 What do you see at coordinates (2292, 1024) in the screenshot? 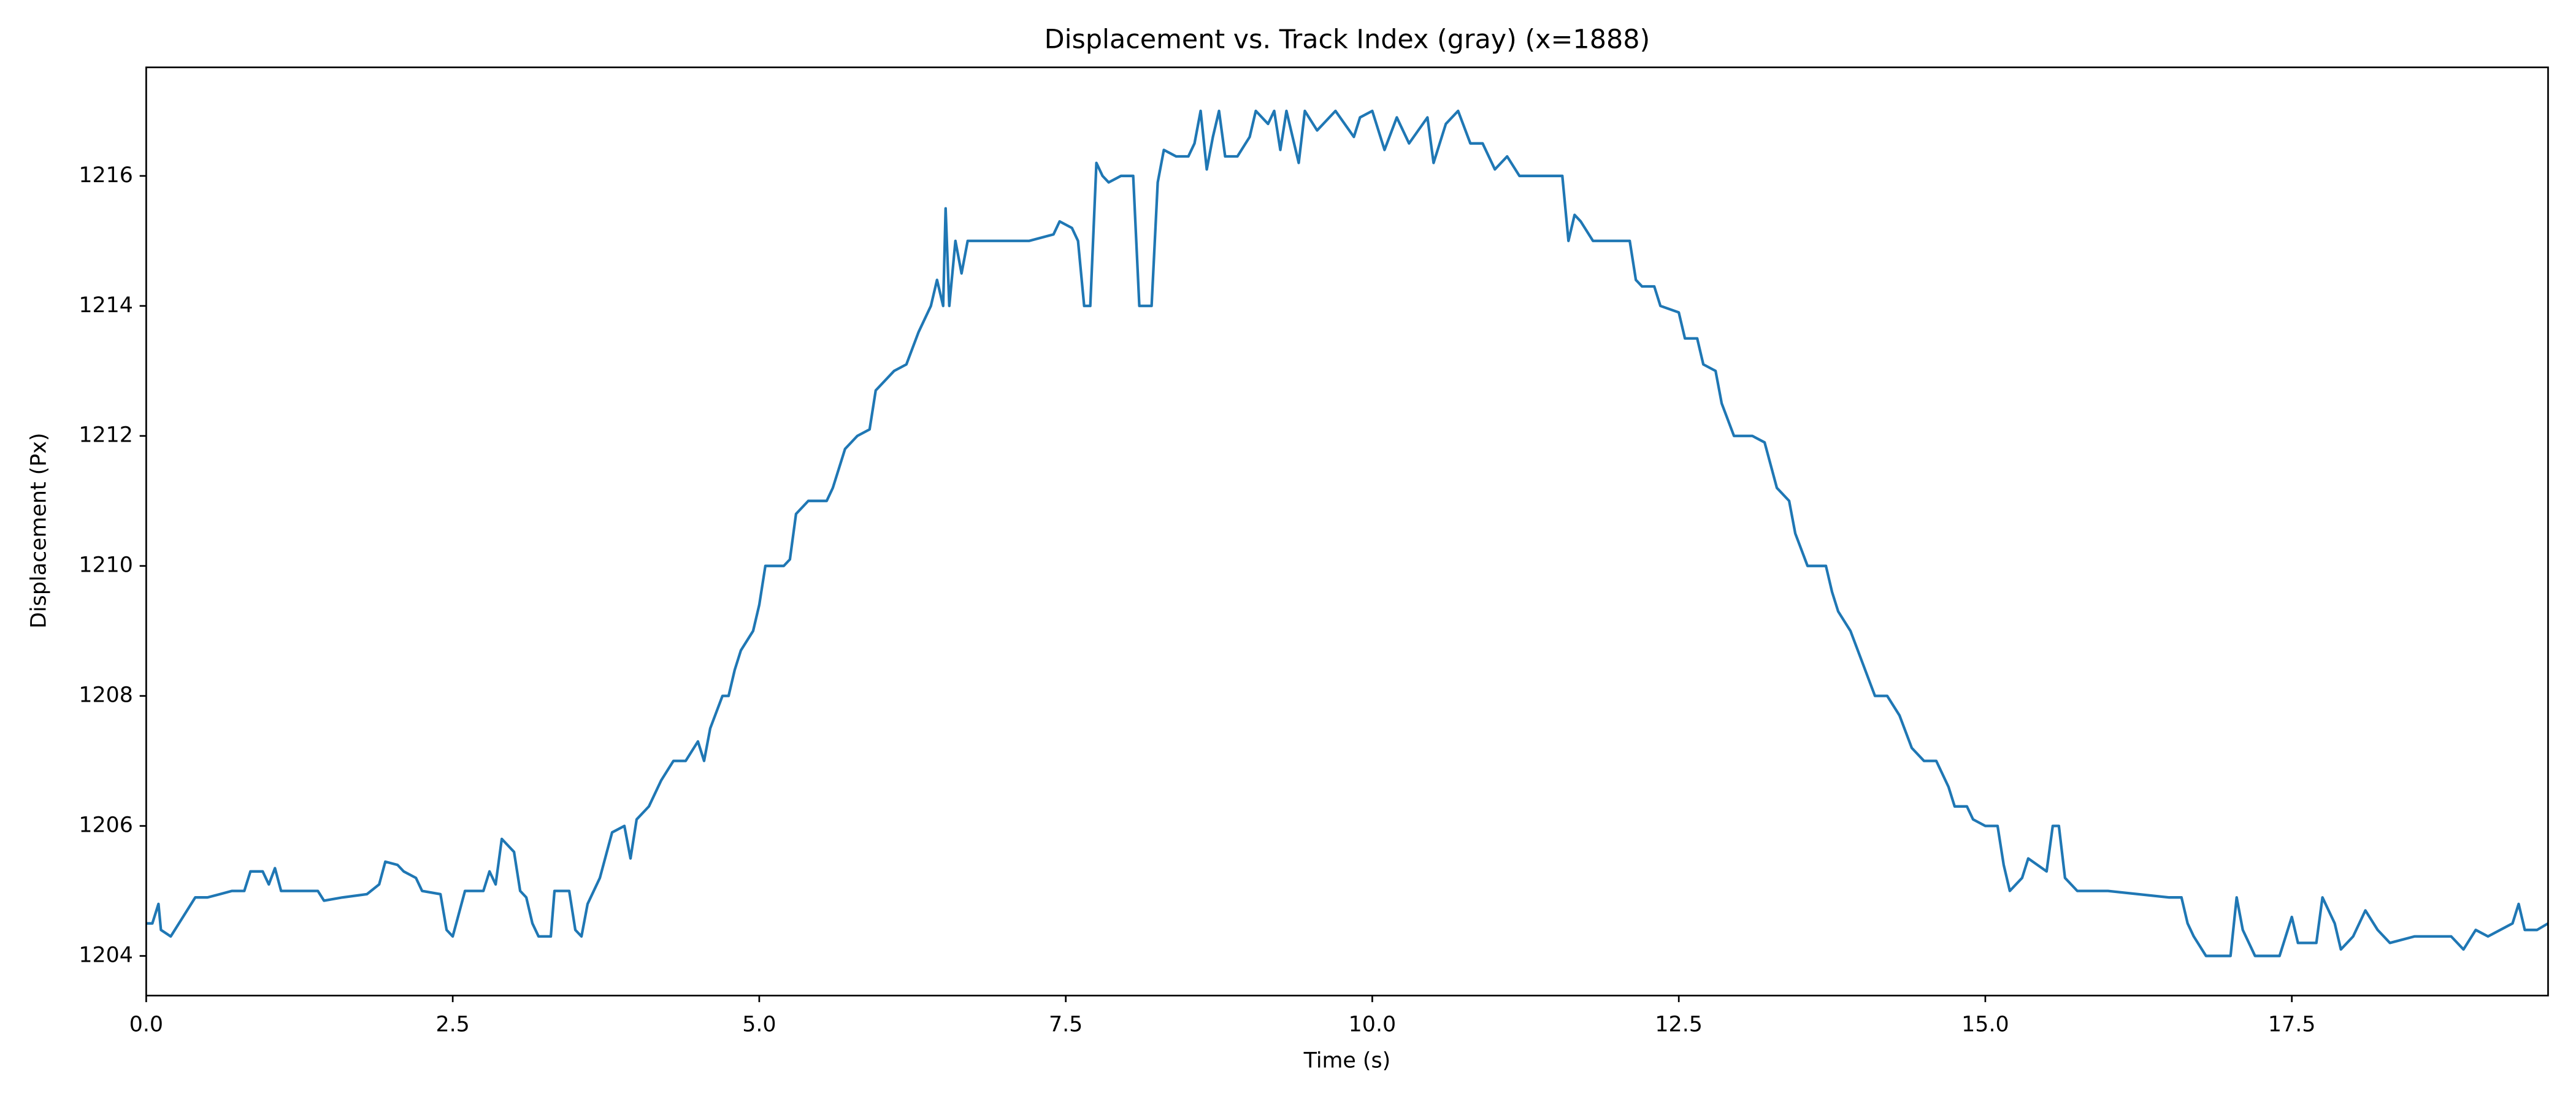
I see `x-tick-label: 17.5` at bounding box center [2292, 1024].